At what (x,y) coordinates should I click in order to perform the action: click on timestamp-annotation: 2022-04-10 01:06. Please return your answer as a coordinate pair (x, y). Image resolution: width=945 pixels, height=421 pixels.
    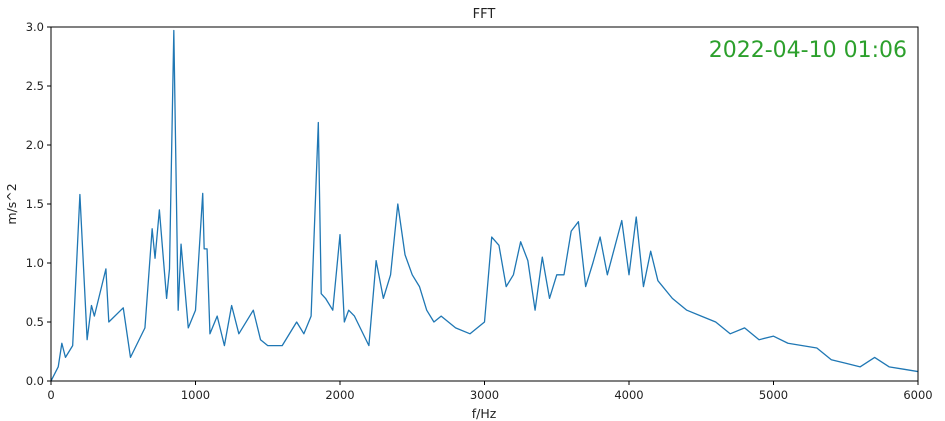
    Looking at the image, I should click on (808, 50).